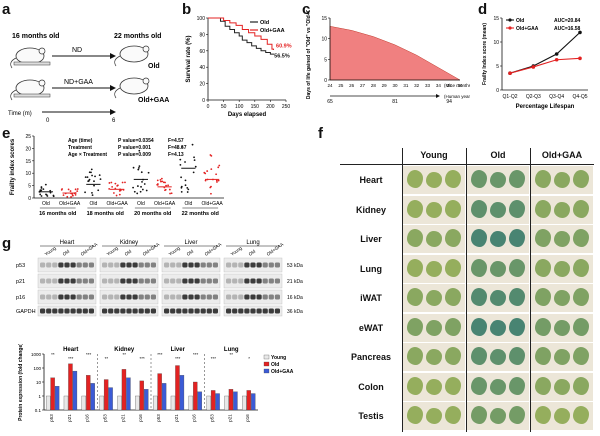  Describe the element at coordinates (580, 32) in the screenshot. I see `data-point` at that location.